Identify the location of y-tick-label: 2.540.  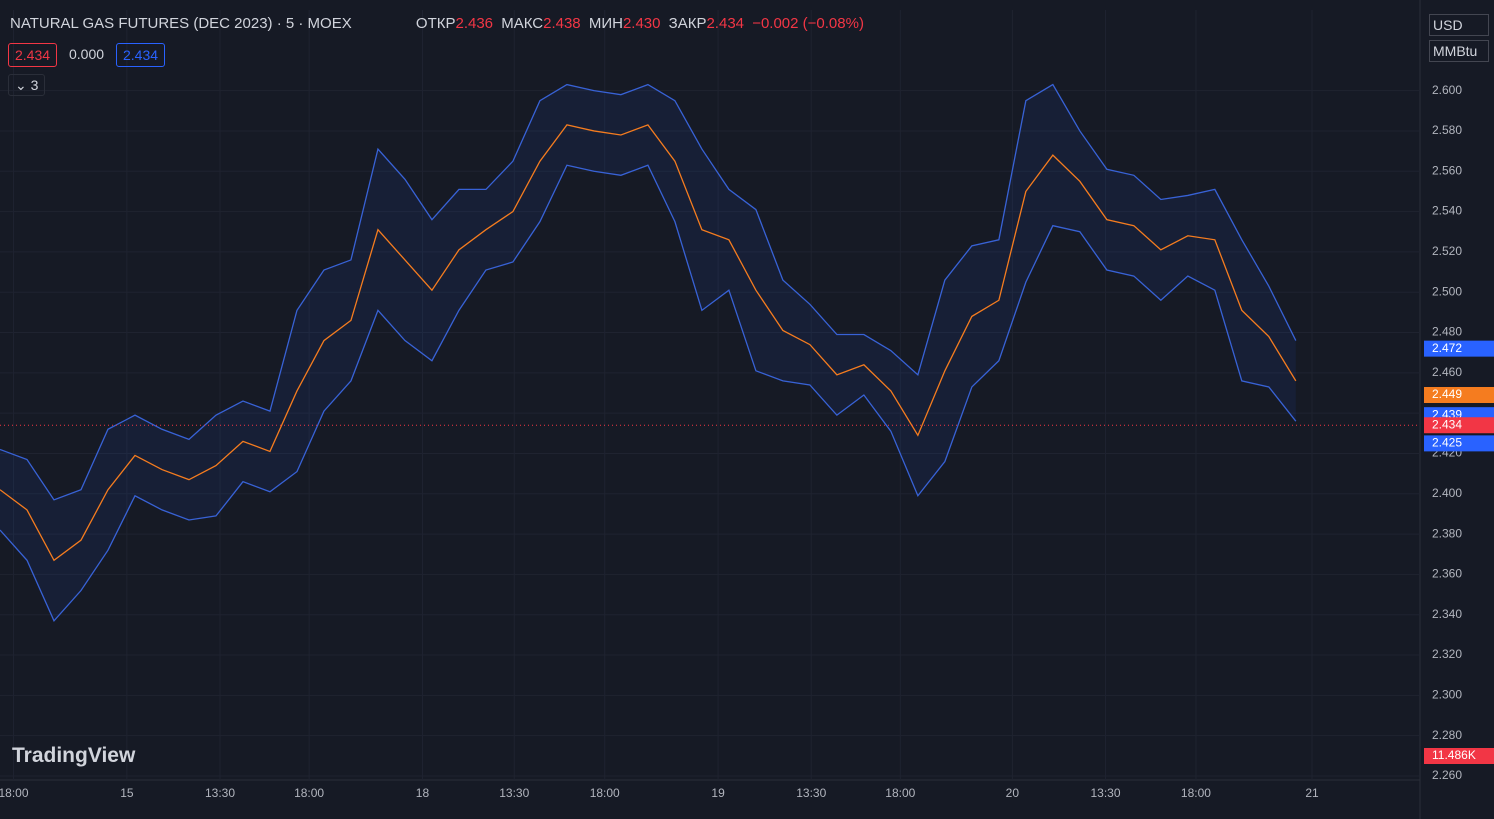
(1447, 211).